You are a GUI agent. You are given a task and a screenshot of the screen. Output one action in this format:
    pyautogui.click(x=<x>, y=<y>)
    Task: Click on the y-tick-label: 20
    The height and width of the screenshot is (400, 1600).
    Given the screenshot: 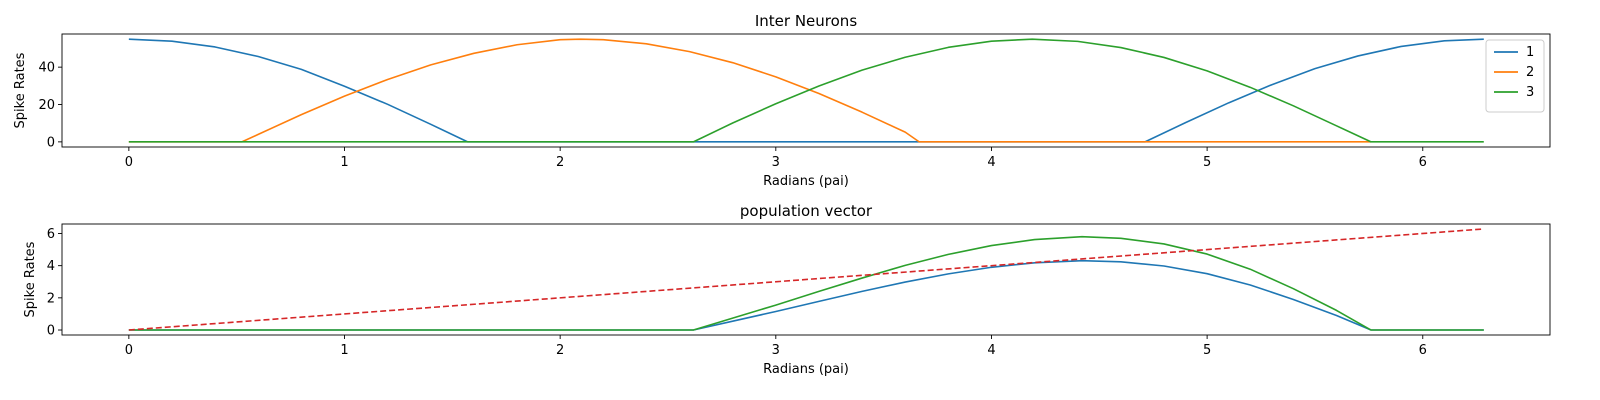 What is the action you would take?
    pyautogui.click(x=46, y=105)
    